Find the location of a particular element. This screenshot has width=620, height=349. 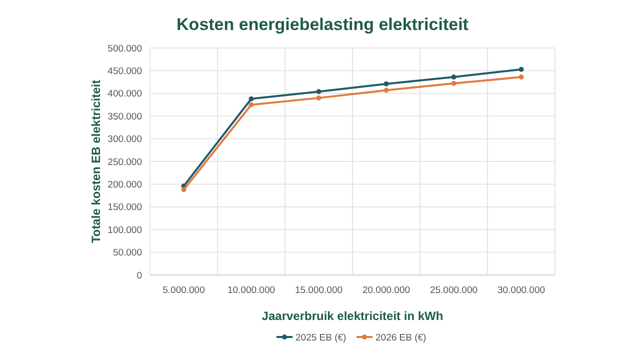

y-tick-label: 500.000 is located at coordinates (125, 48).